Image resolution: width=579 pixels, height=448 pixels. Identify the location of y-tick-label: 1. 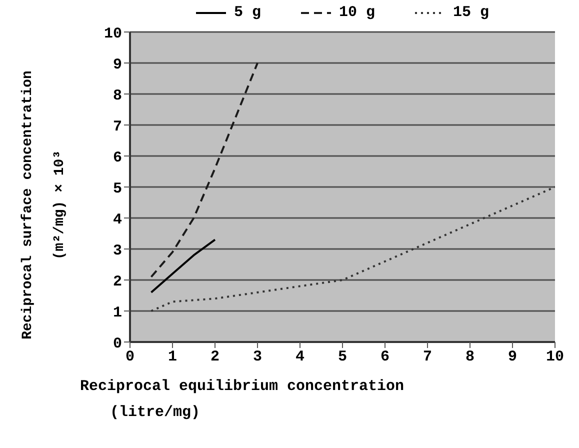
(117, 313).